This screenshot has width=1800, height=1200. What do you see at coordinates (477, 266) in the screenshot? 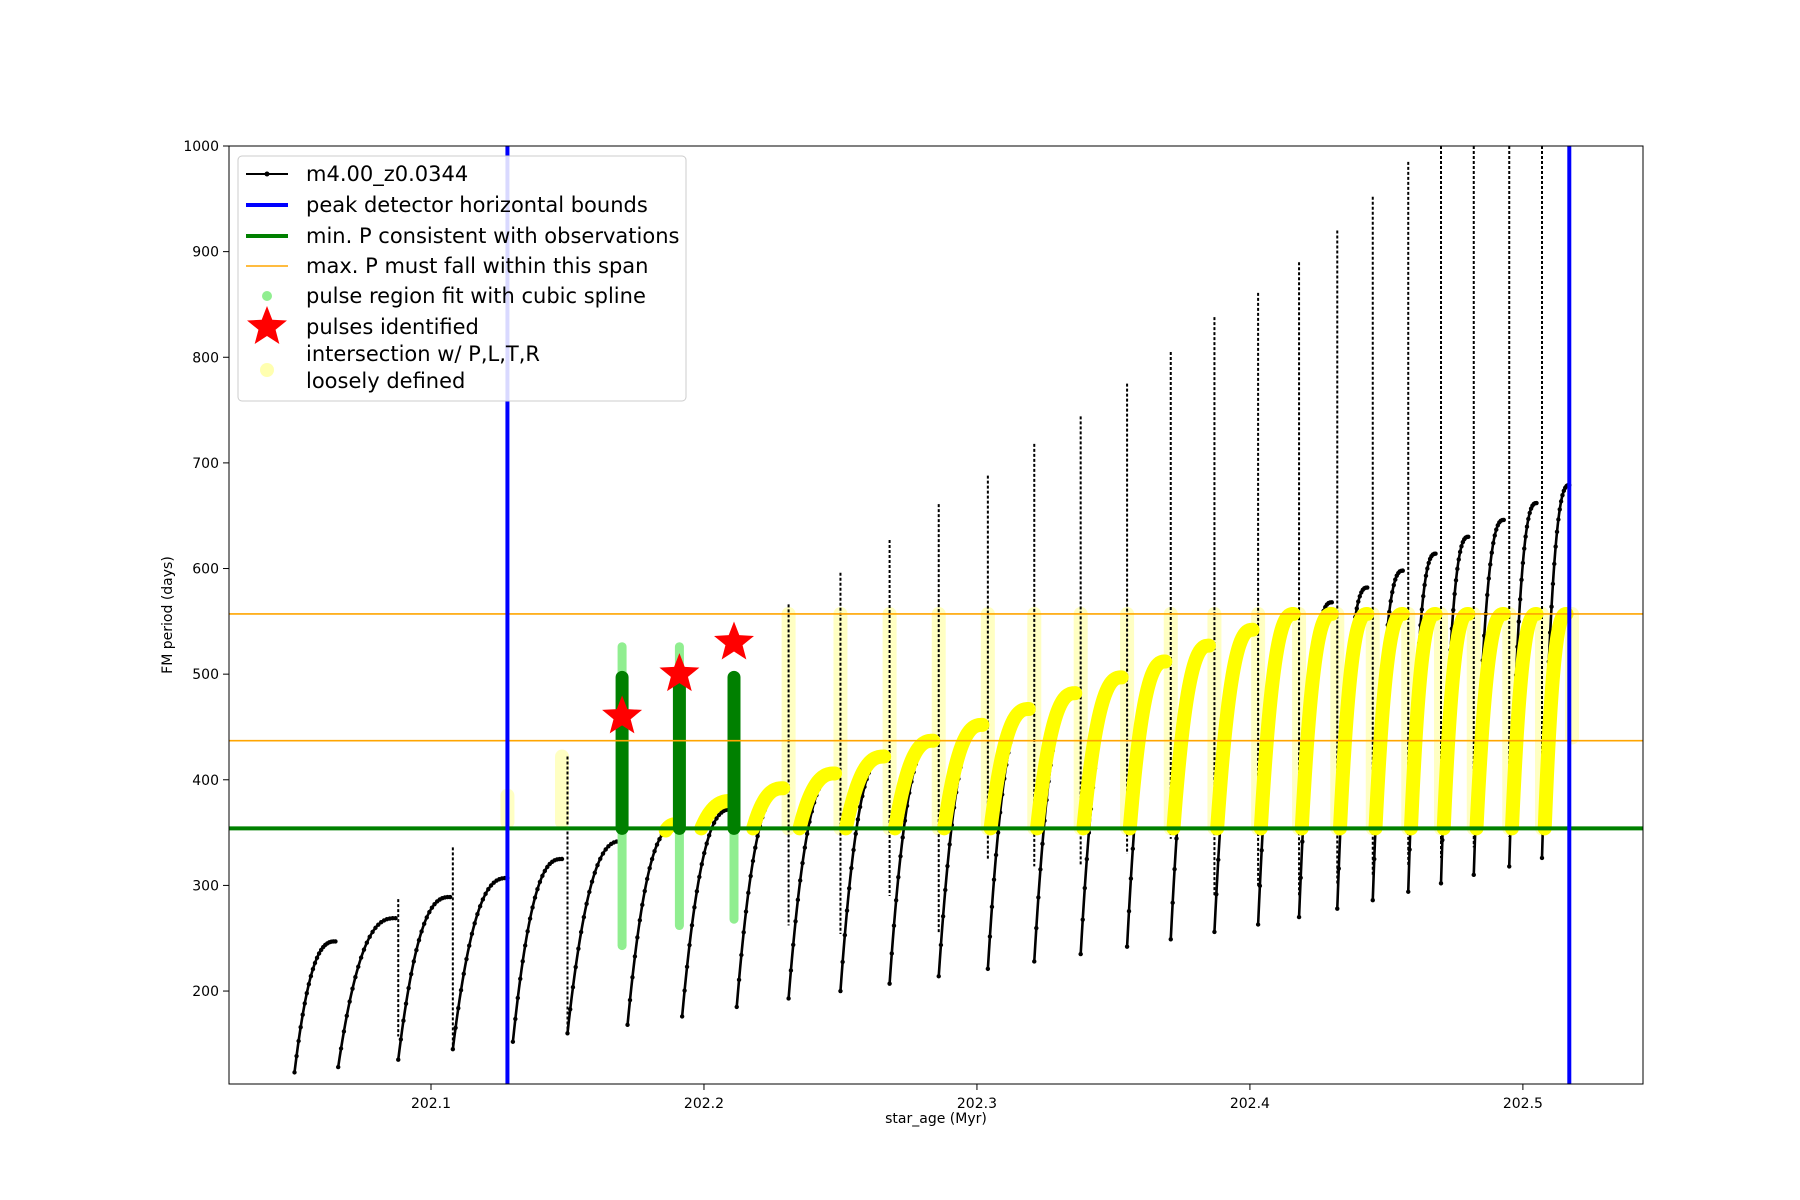
I see `legend-label-3: max. P must fall within this span` at bounding box center [477, 266].